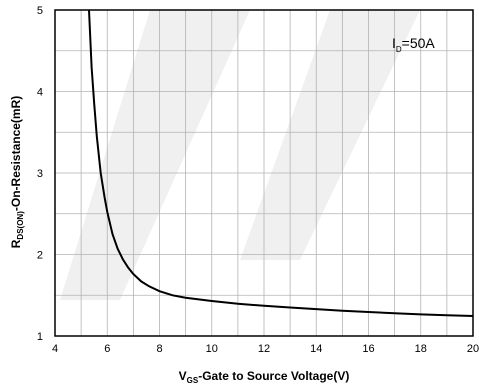 This screenshot has width=479, height=388. Describe the element at coordinates (40, 93) in the screenshot. I see `y-tick-label: 4` at that location.